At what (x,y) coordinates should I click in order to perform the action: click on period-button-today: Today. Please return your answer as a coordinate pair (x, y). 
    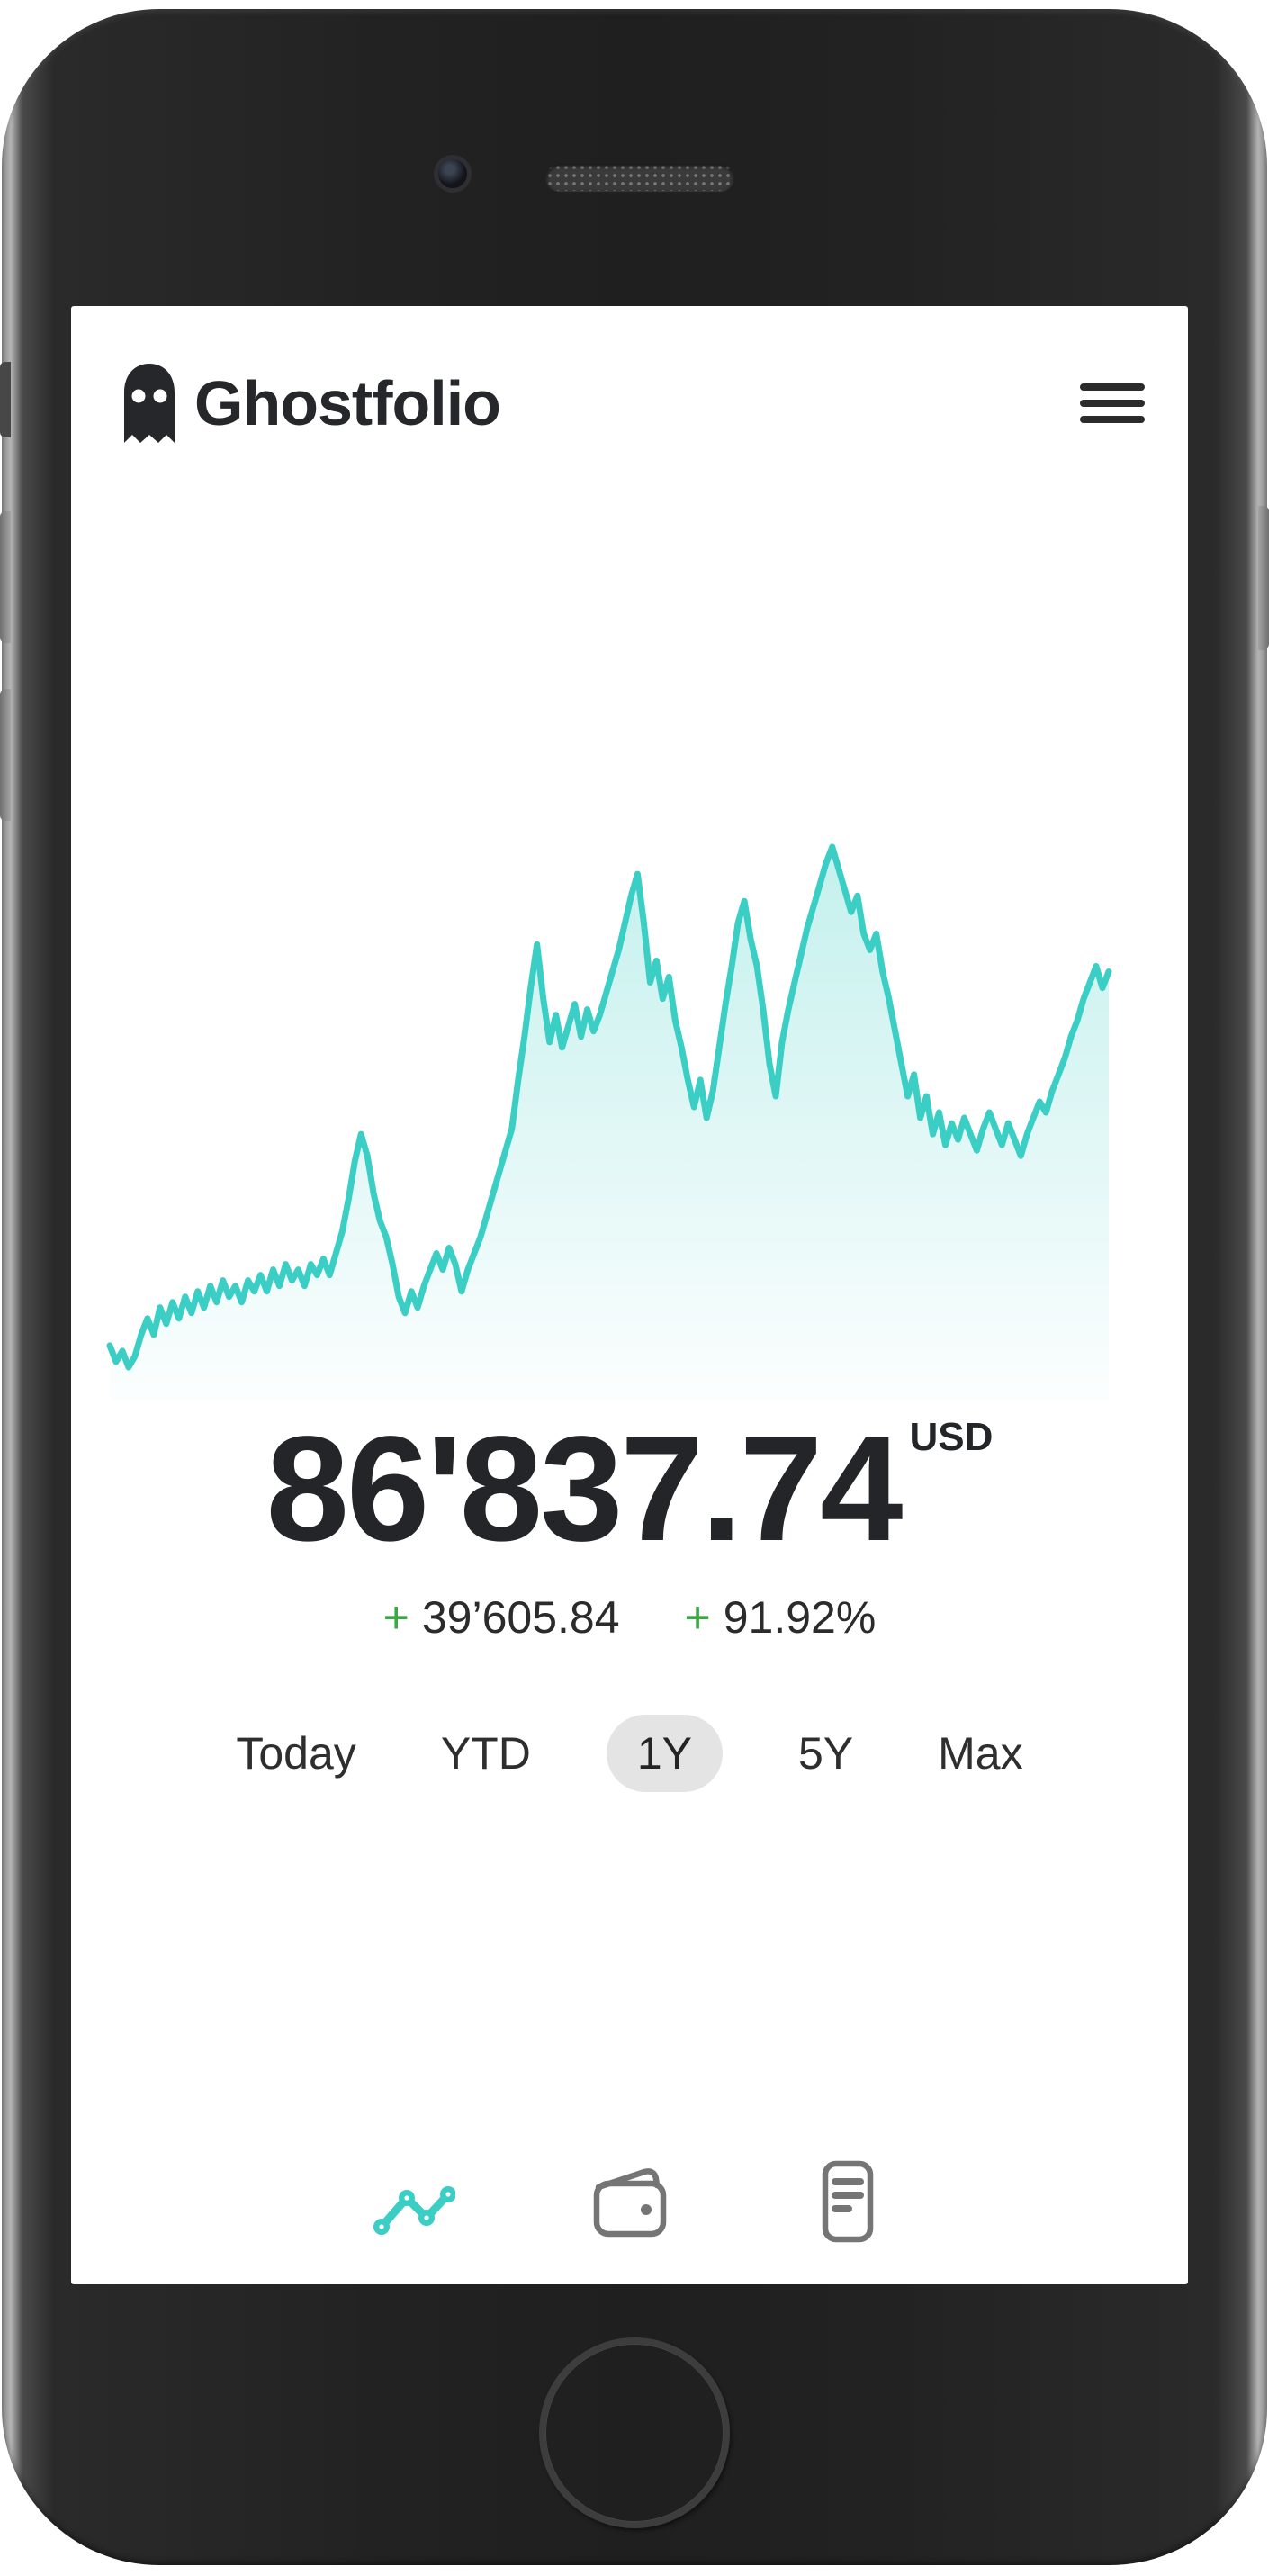
    Looking at the image, I should click on (296, 1753).